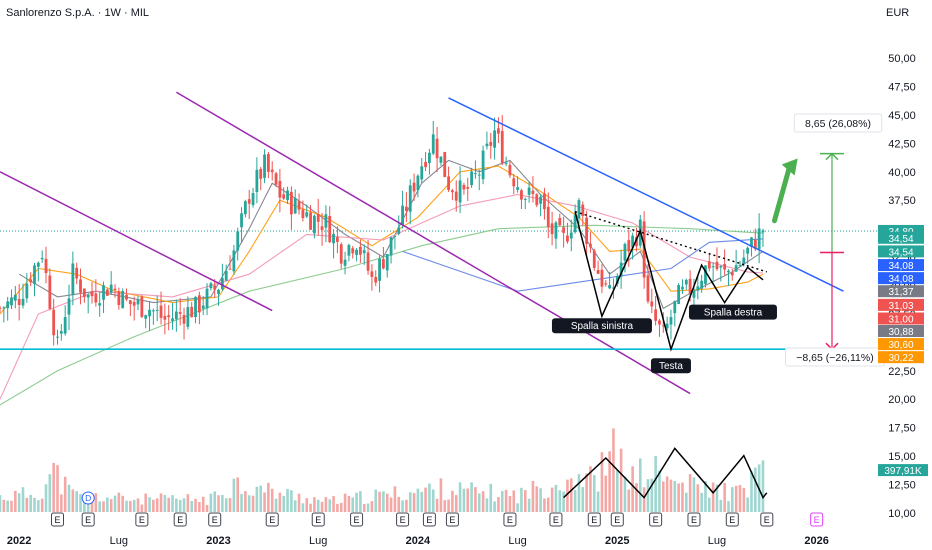 The height and width of the screenshot is (550, 932). Describe the element at coordinates (517, 541) in the screenshot. I see `x-tick-label: Lug` at that location.